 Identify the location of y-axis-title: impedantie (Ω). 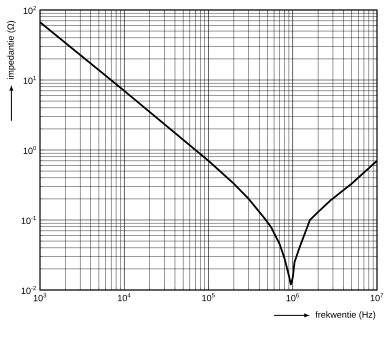
(11, 50).